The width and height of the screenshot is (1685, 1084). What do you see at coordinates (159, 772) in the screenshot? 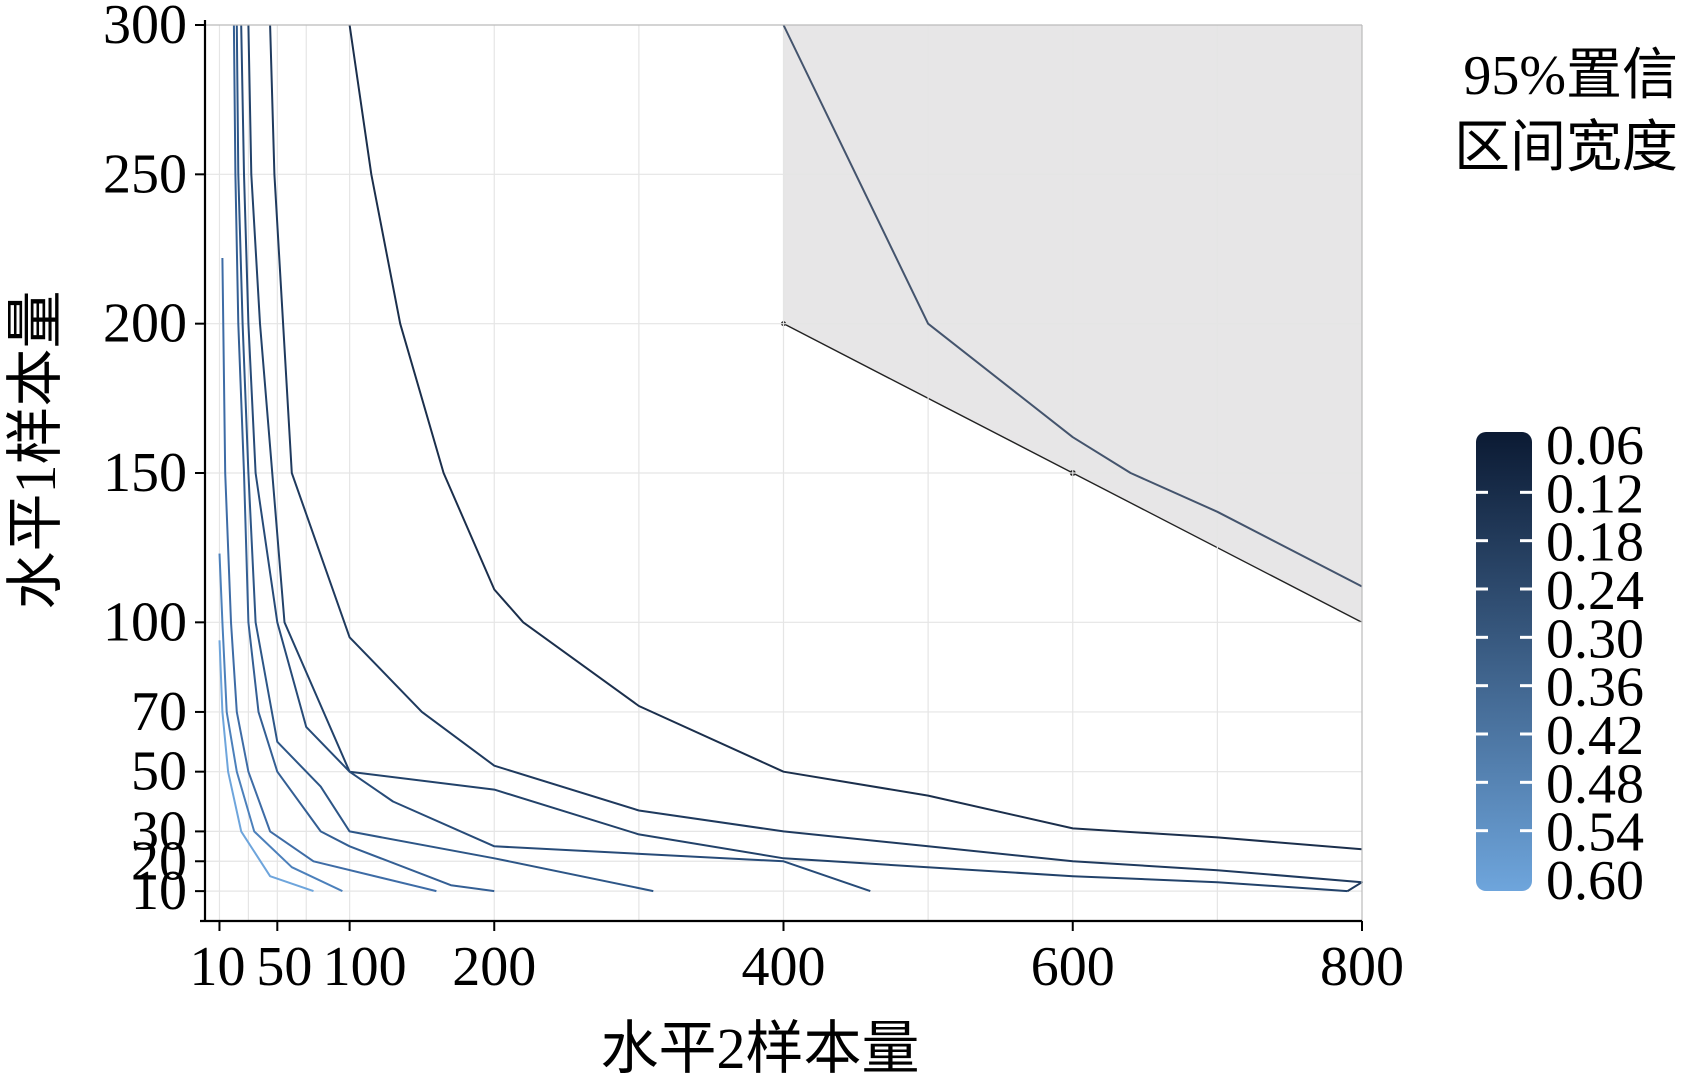
I see `y-tick-label: 50` at bounding box center [159, 772].